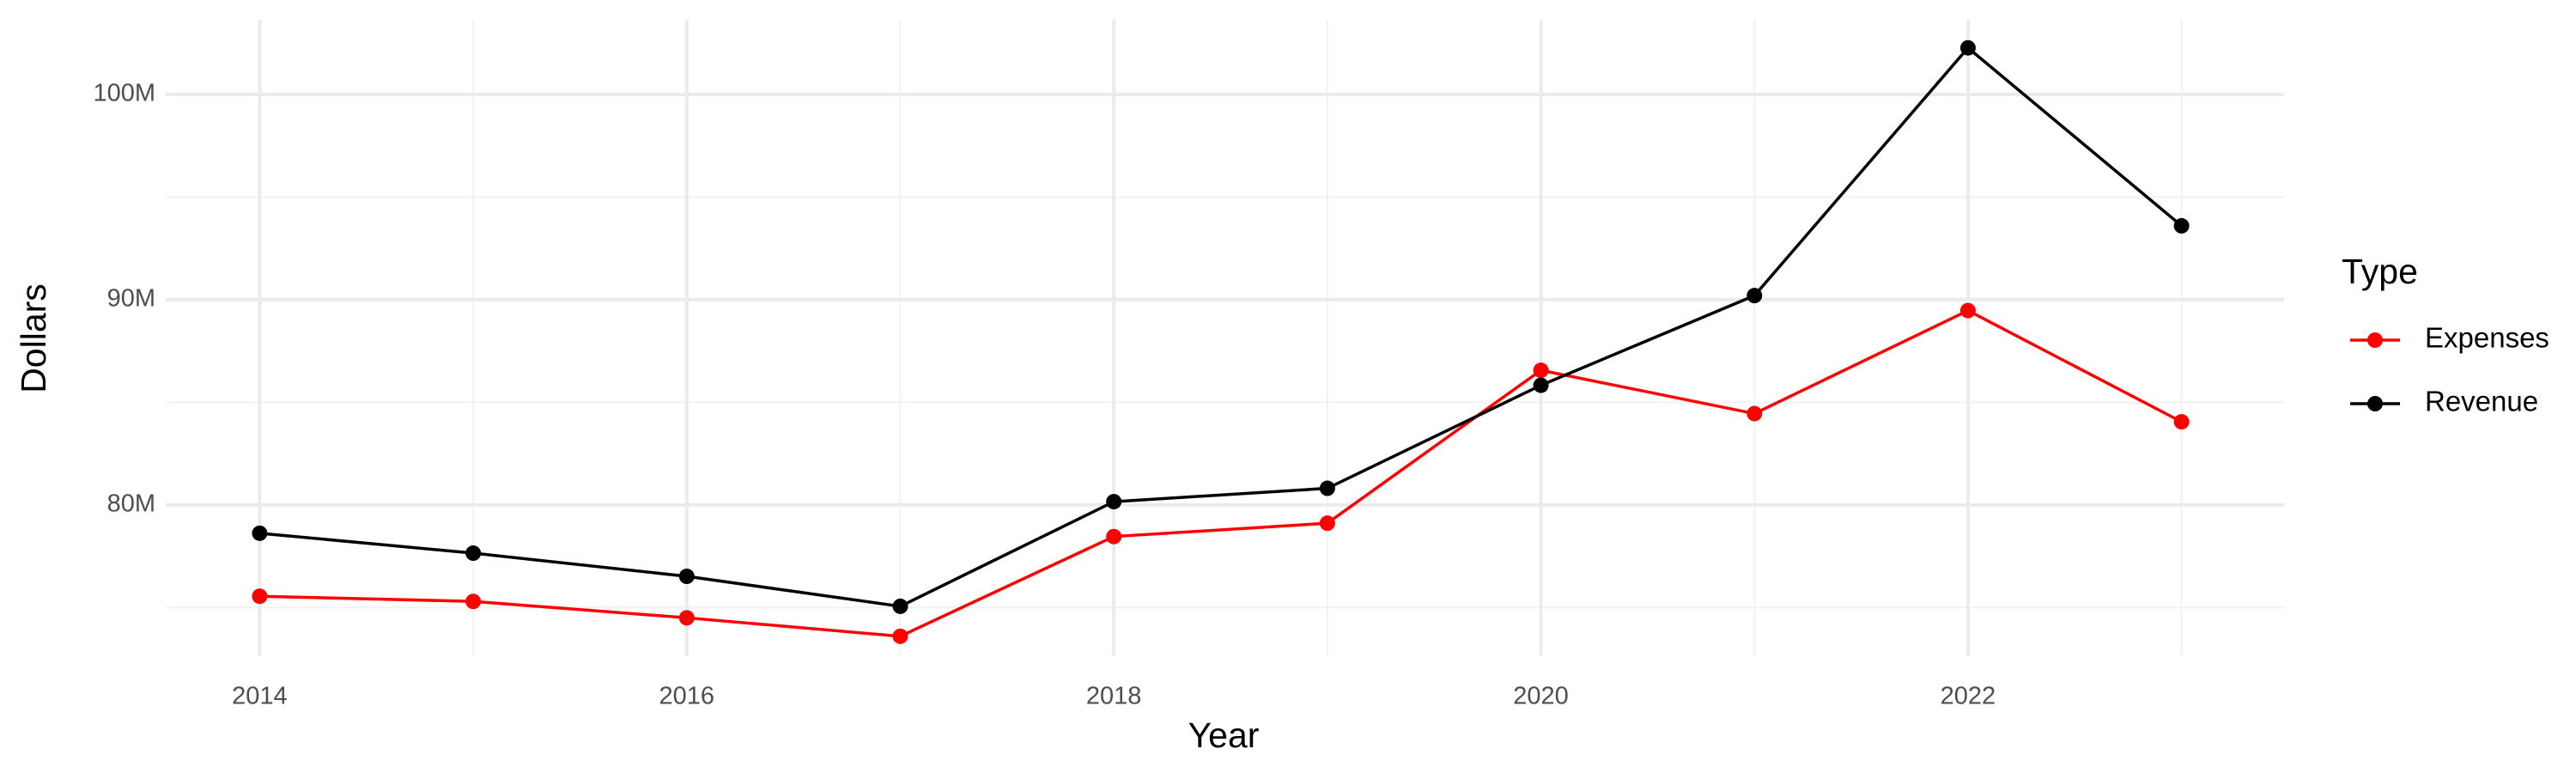  What do you see at coordinates (131, 504) in the screenshot?
I see `y-tick-label: 80M` at bounding box center [131, 504].